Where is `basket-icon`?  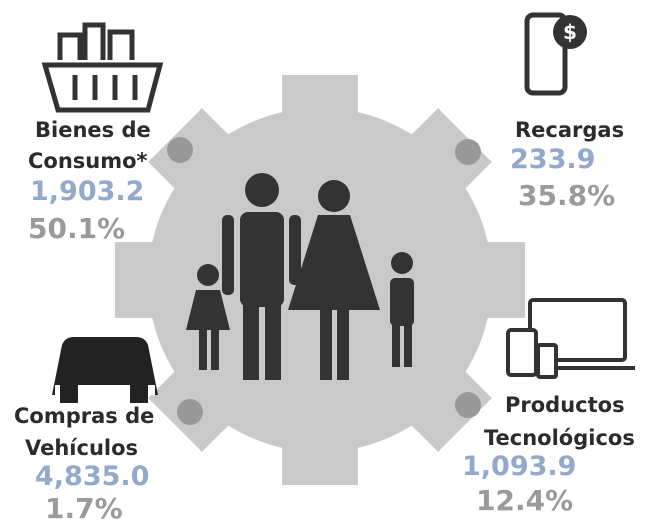
basket-icon is located at coordinates (102, 67).